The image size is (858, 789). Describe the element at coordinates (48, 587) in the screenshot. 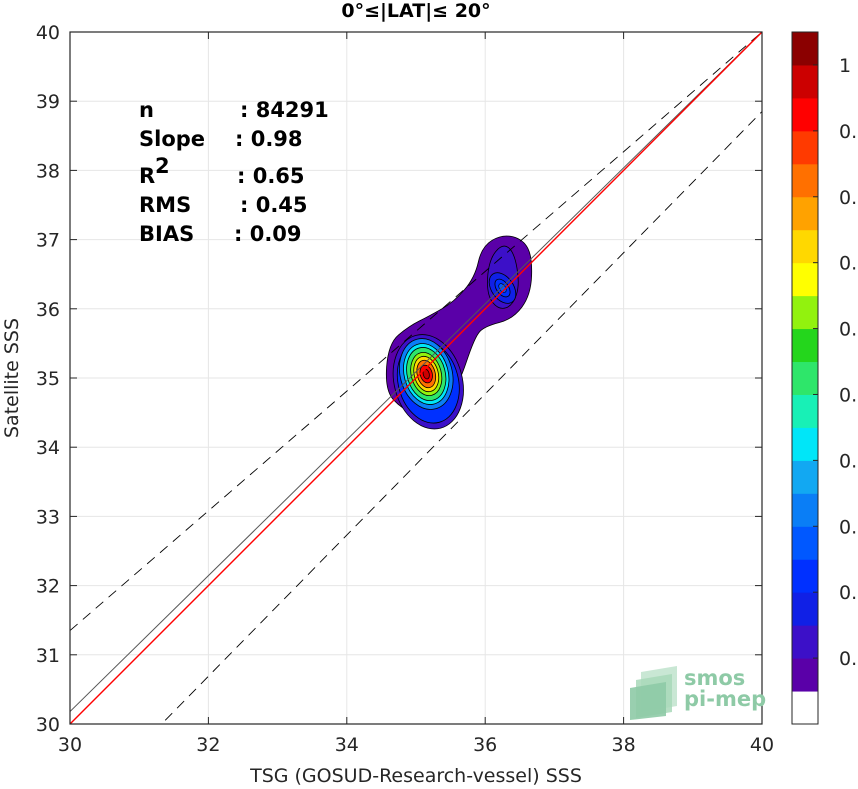

I see `y-tick-label: 32` at that location.